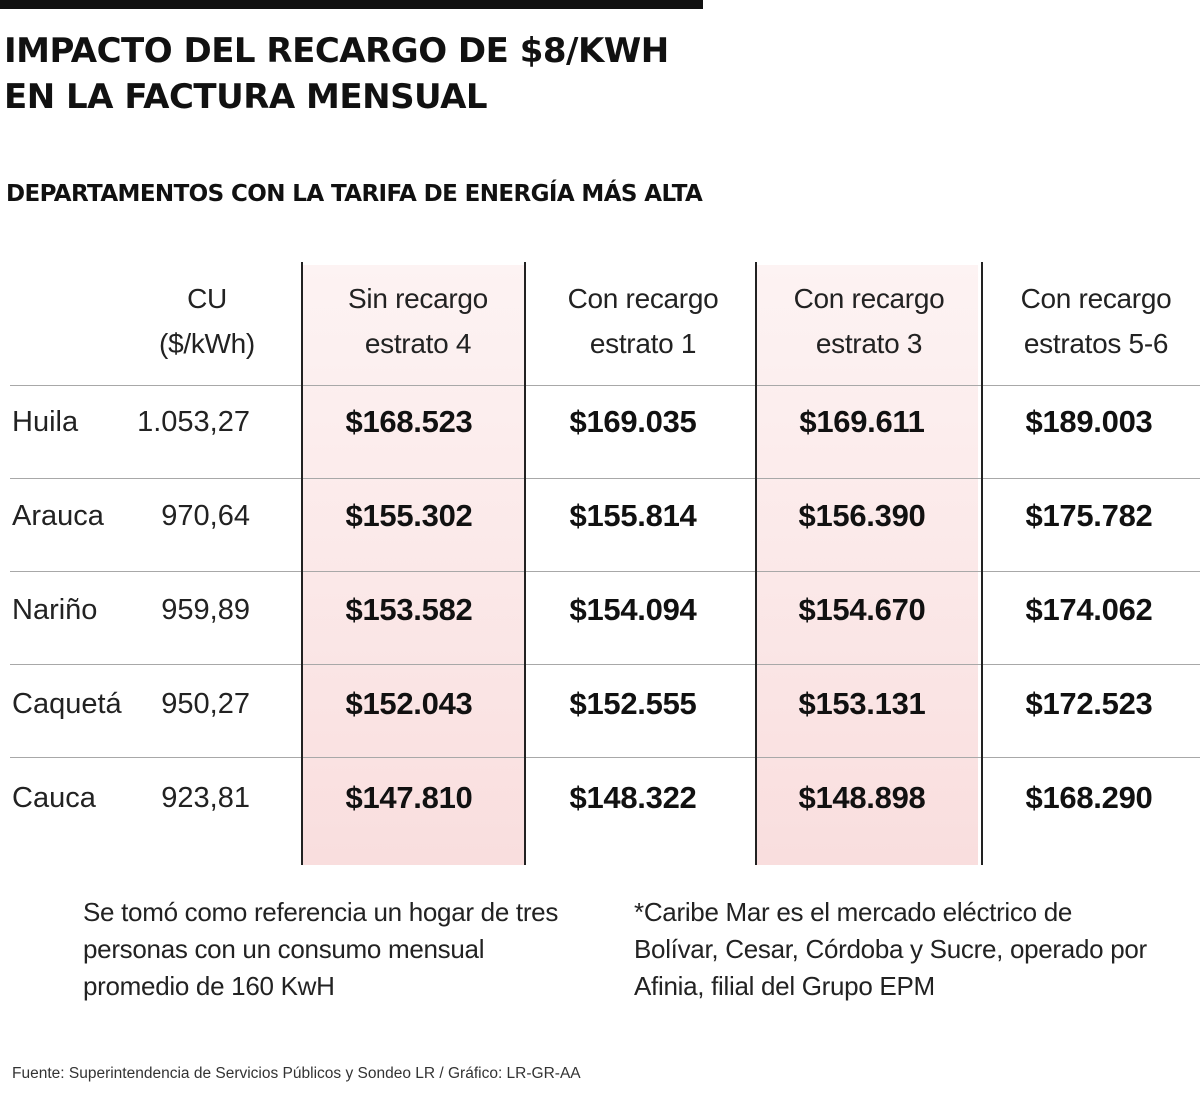 The height and width of the screenshot is (1094, 1200). What do you see at coordinates (209, 986) in the screenshot?
I see `note-left-line-3: promedio de 160 KwH` at bounding box center [209, 986].